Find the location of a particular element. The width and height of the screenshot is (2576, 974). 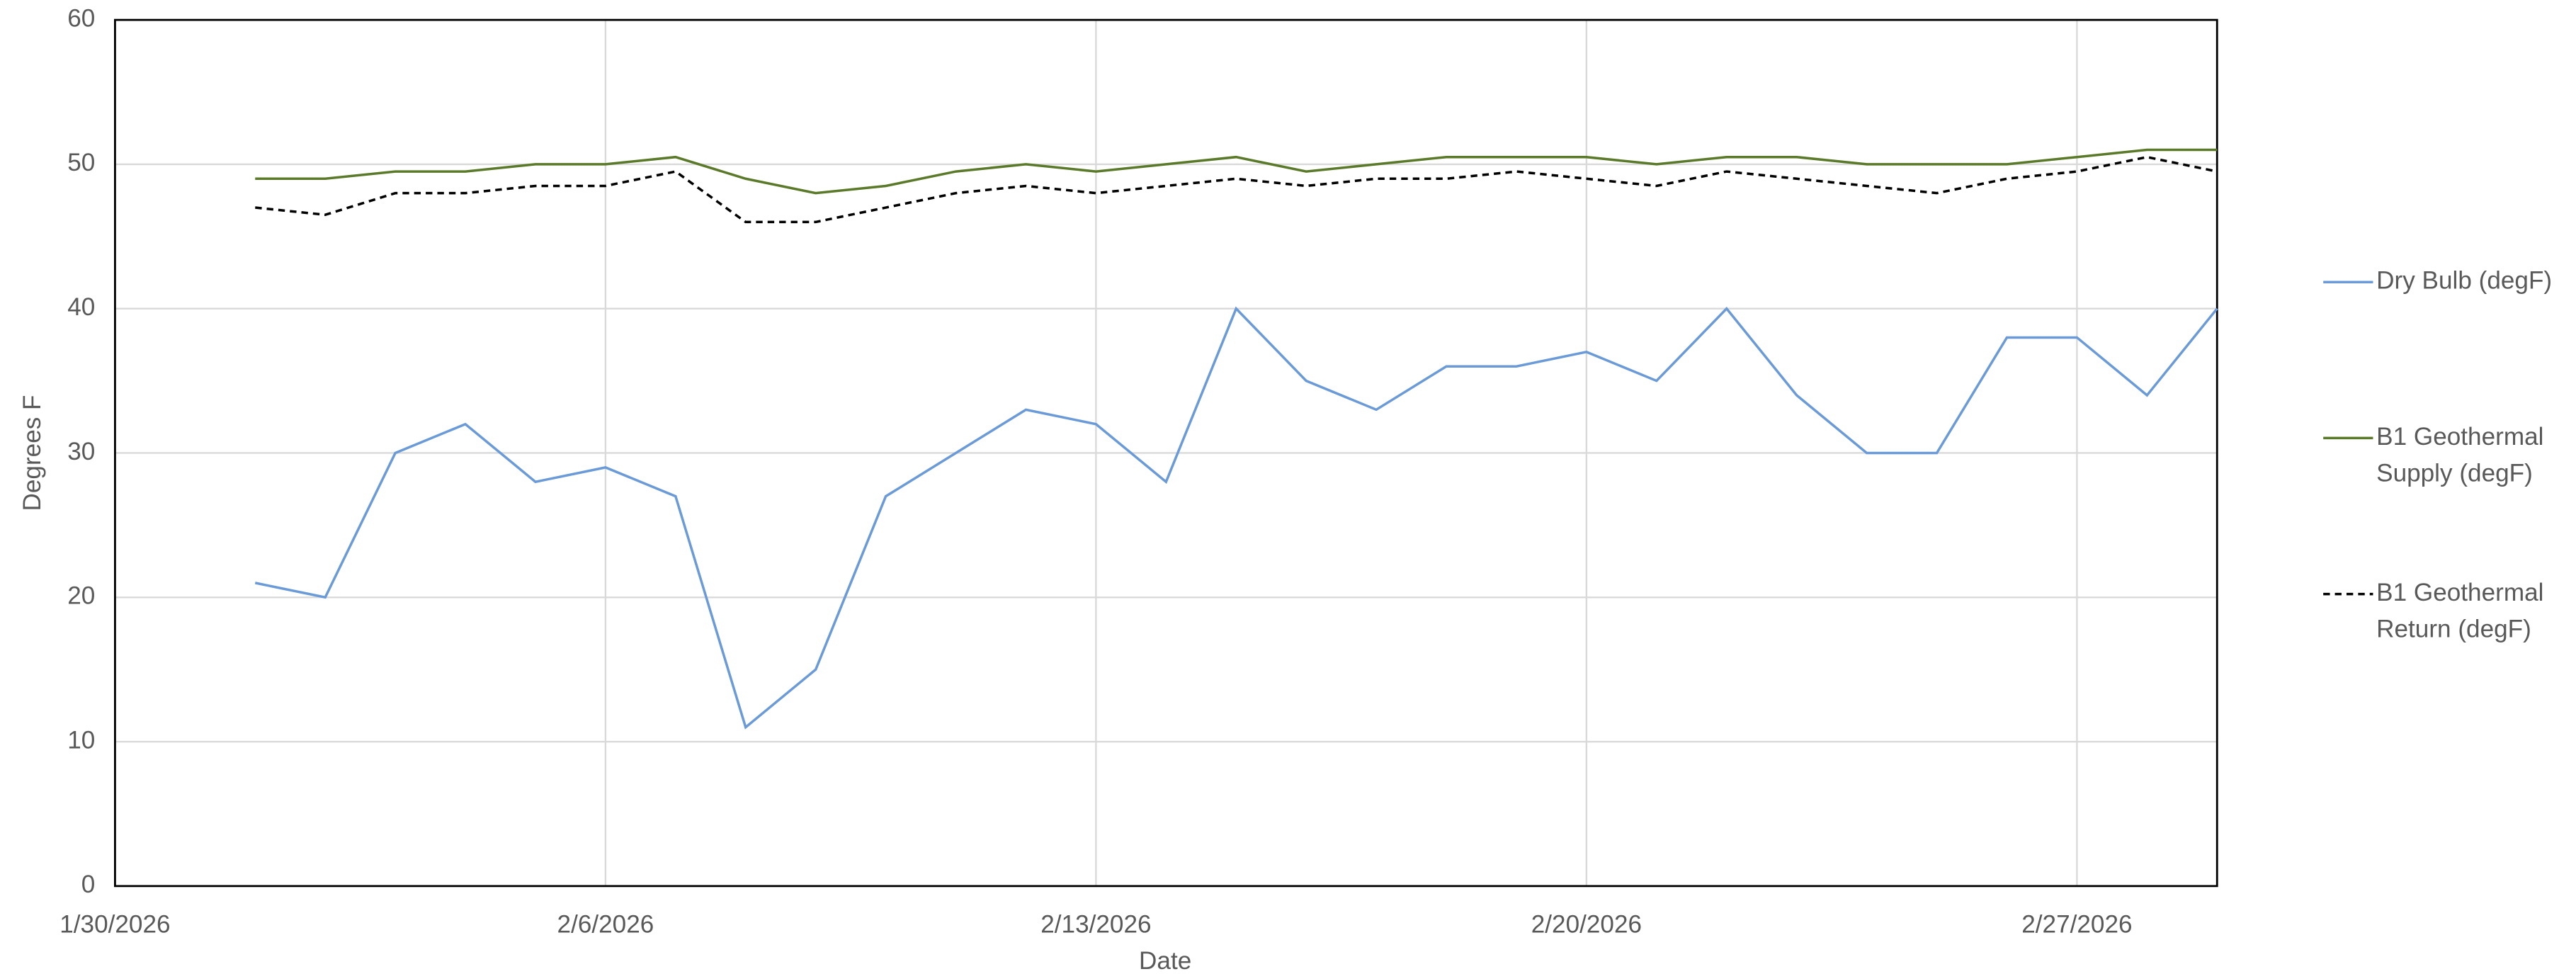

x-tick-label: 2/13/2026 is located at coordinates (1095, 924).